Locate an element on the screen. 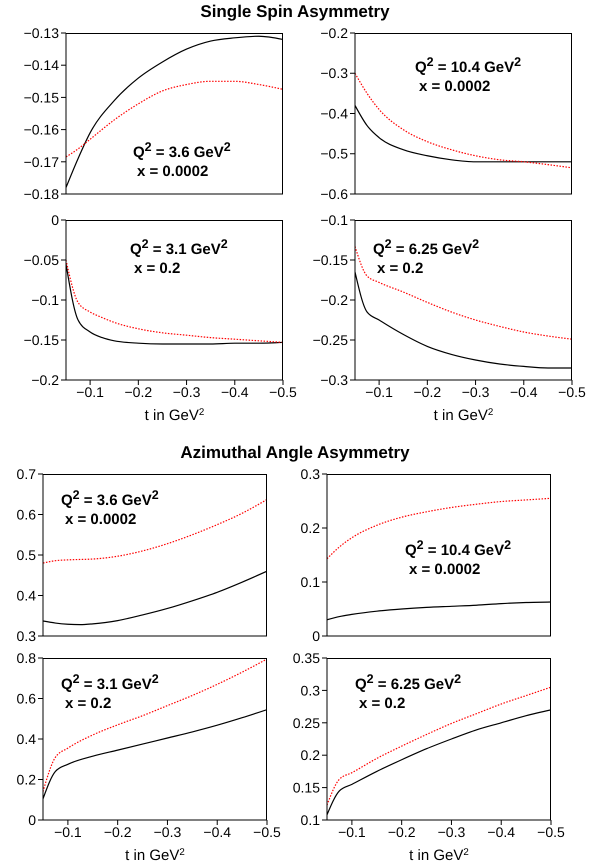 This screenshot has width=590, height=867. y-tick-label: −0.6 is located at coordinates (334, 194).